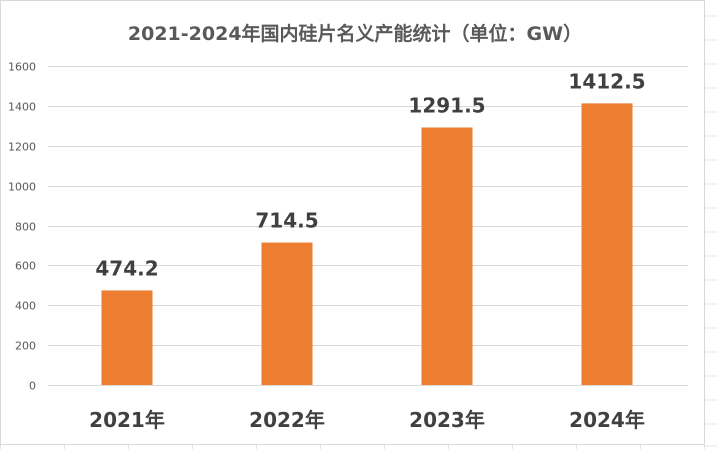 Image resolution: width=717 pixels, height=449 pixels. Describe the element at coordinates (287, 313) in the screenshot. I see `bar-2022年` at that location.